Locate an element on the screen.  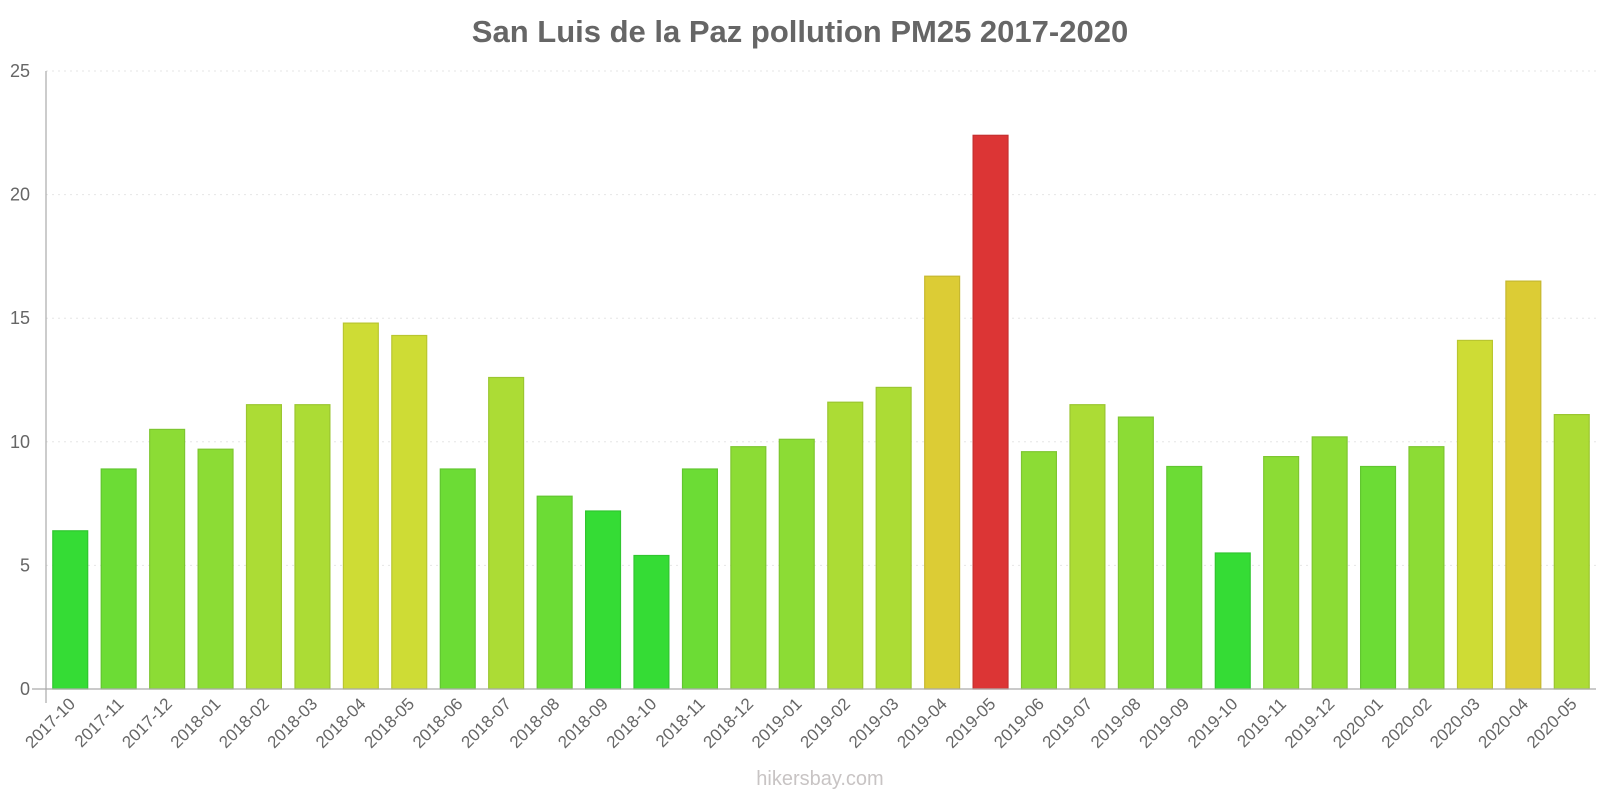
x-tick-label: 2018-10 is located at coordinates (632, 723).